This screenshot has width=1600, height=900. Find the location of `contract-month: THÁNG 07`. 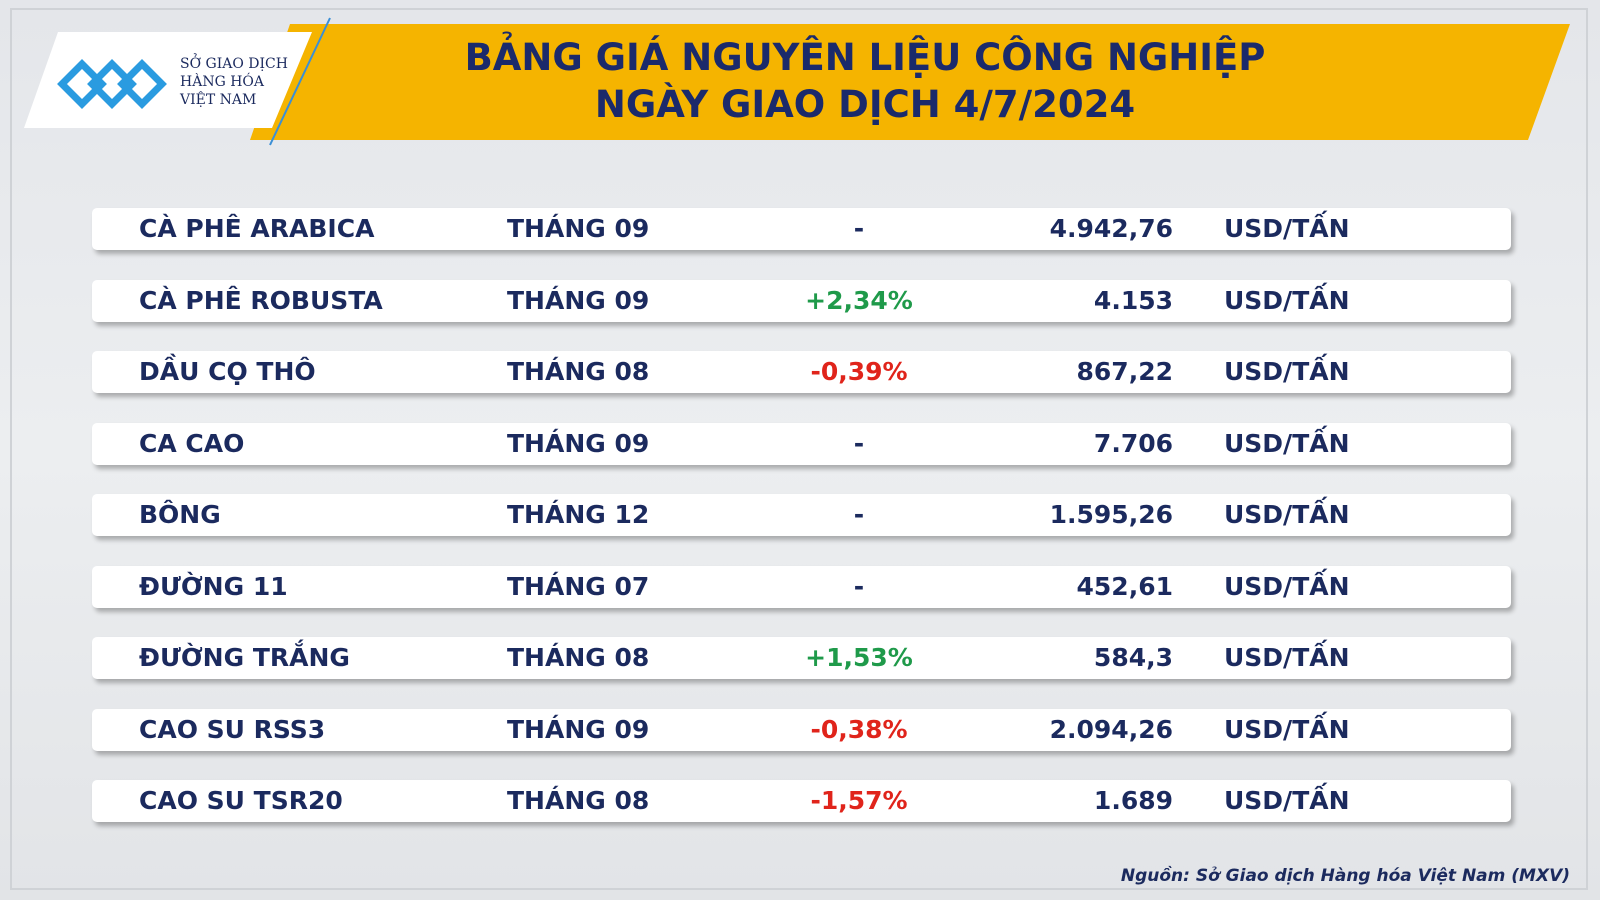

contract-month: THÁNG 07 is located at coordinates (578, 586).